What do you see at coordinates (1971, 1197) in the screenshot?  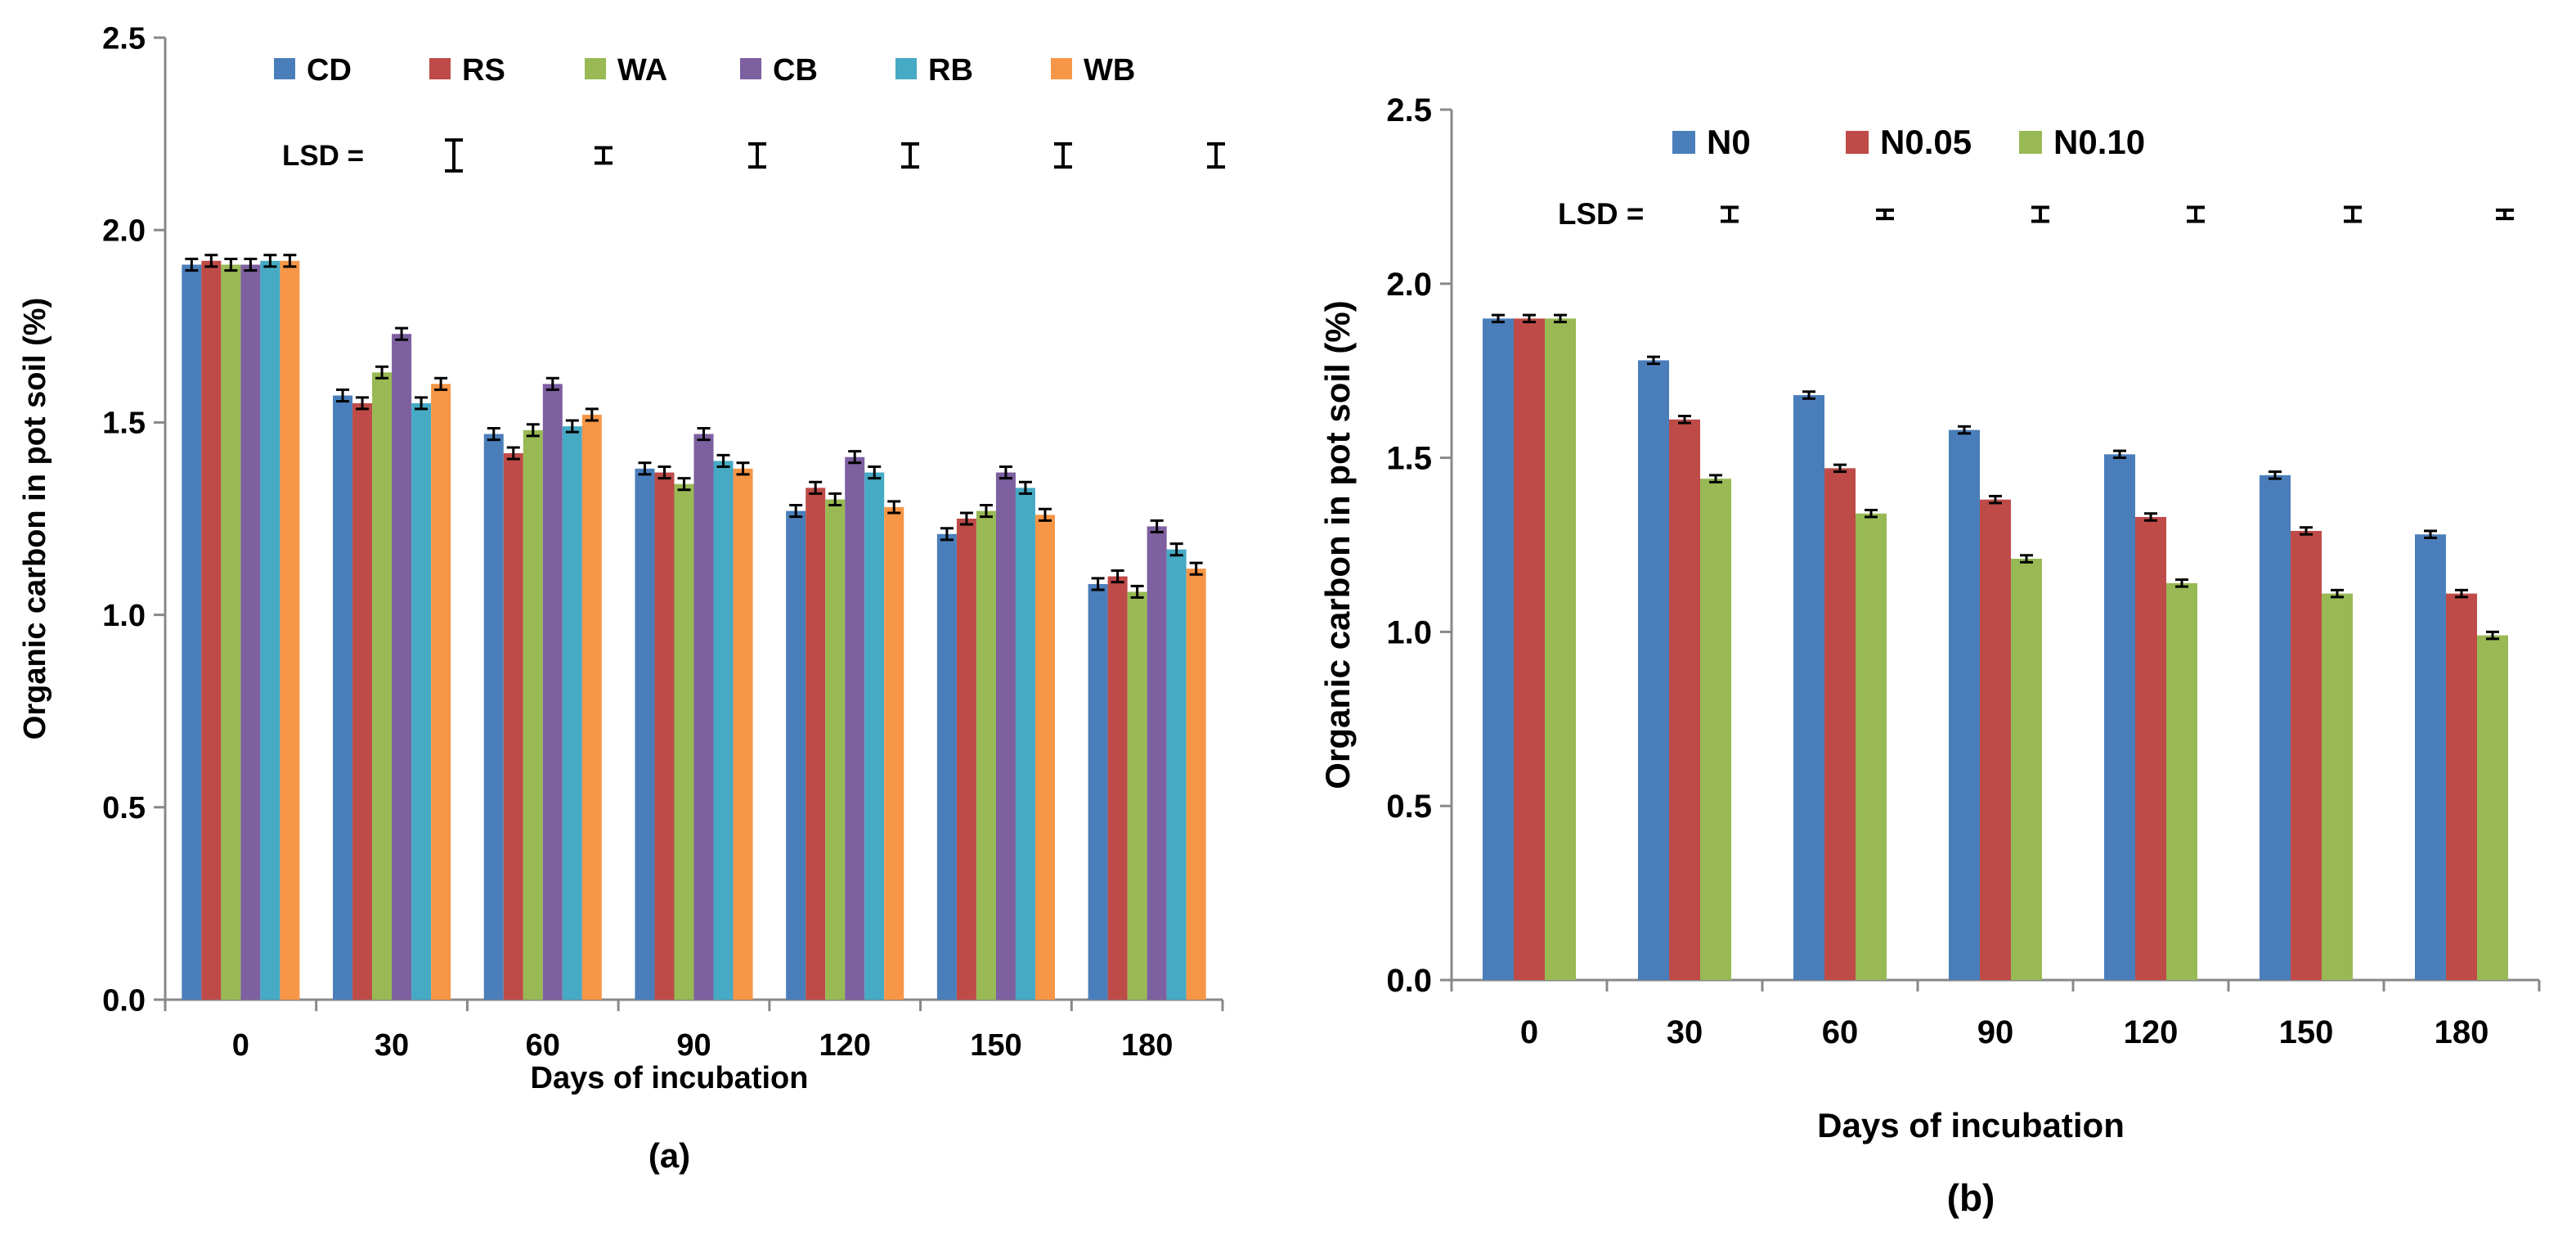 I see `panel-label: (b)` at bounding box center [1971, 1197].